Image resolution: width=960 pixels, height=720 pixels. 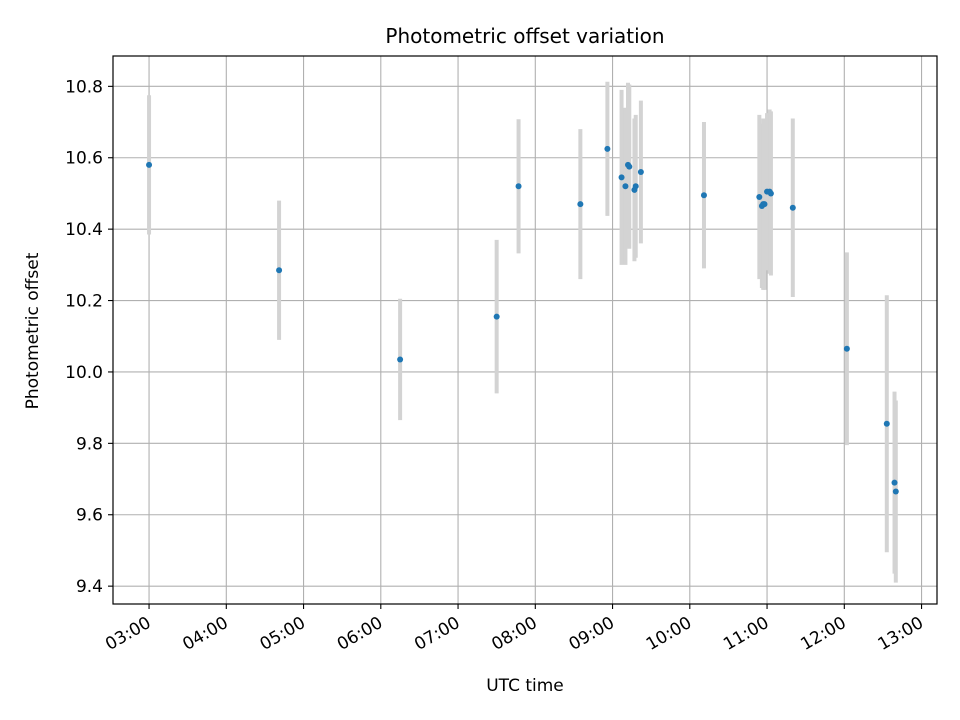 I want to click on y-tick-label: 10.2, so click(x=84, y=302).